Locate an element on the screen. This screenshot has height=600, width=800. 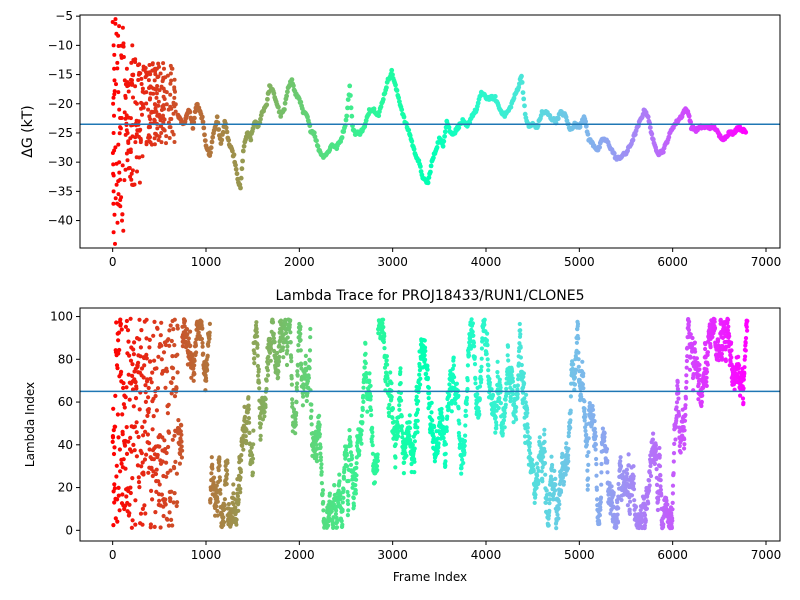
lambda-x-axis-label: Frame Index is located at coordinates (430, 577).